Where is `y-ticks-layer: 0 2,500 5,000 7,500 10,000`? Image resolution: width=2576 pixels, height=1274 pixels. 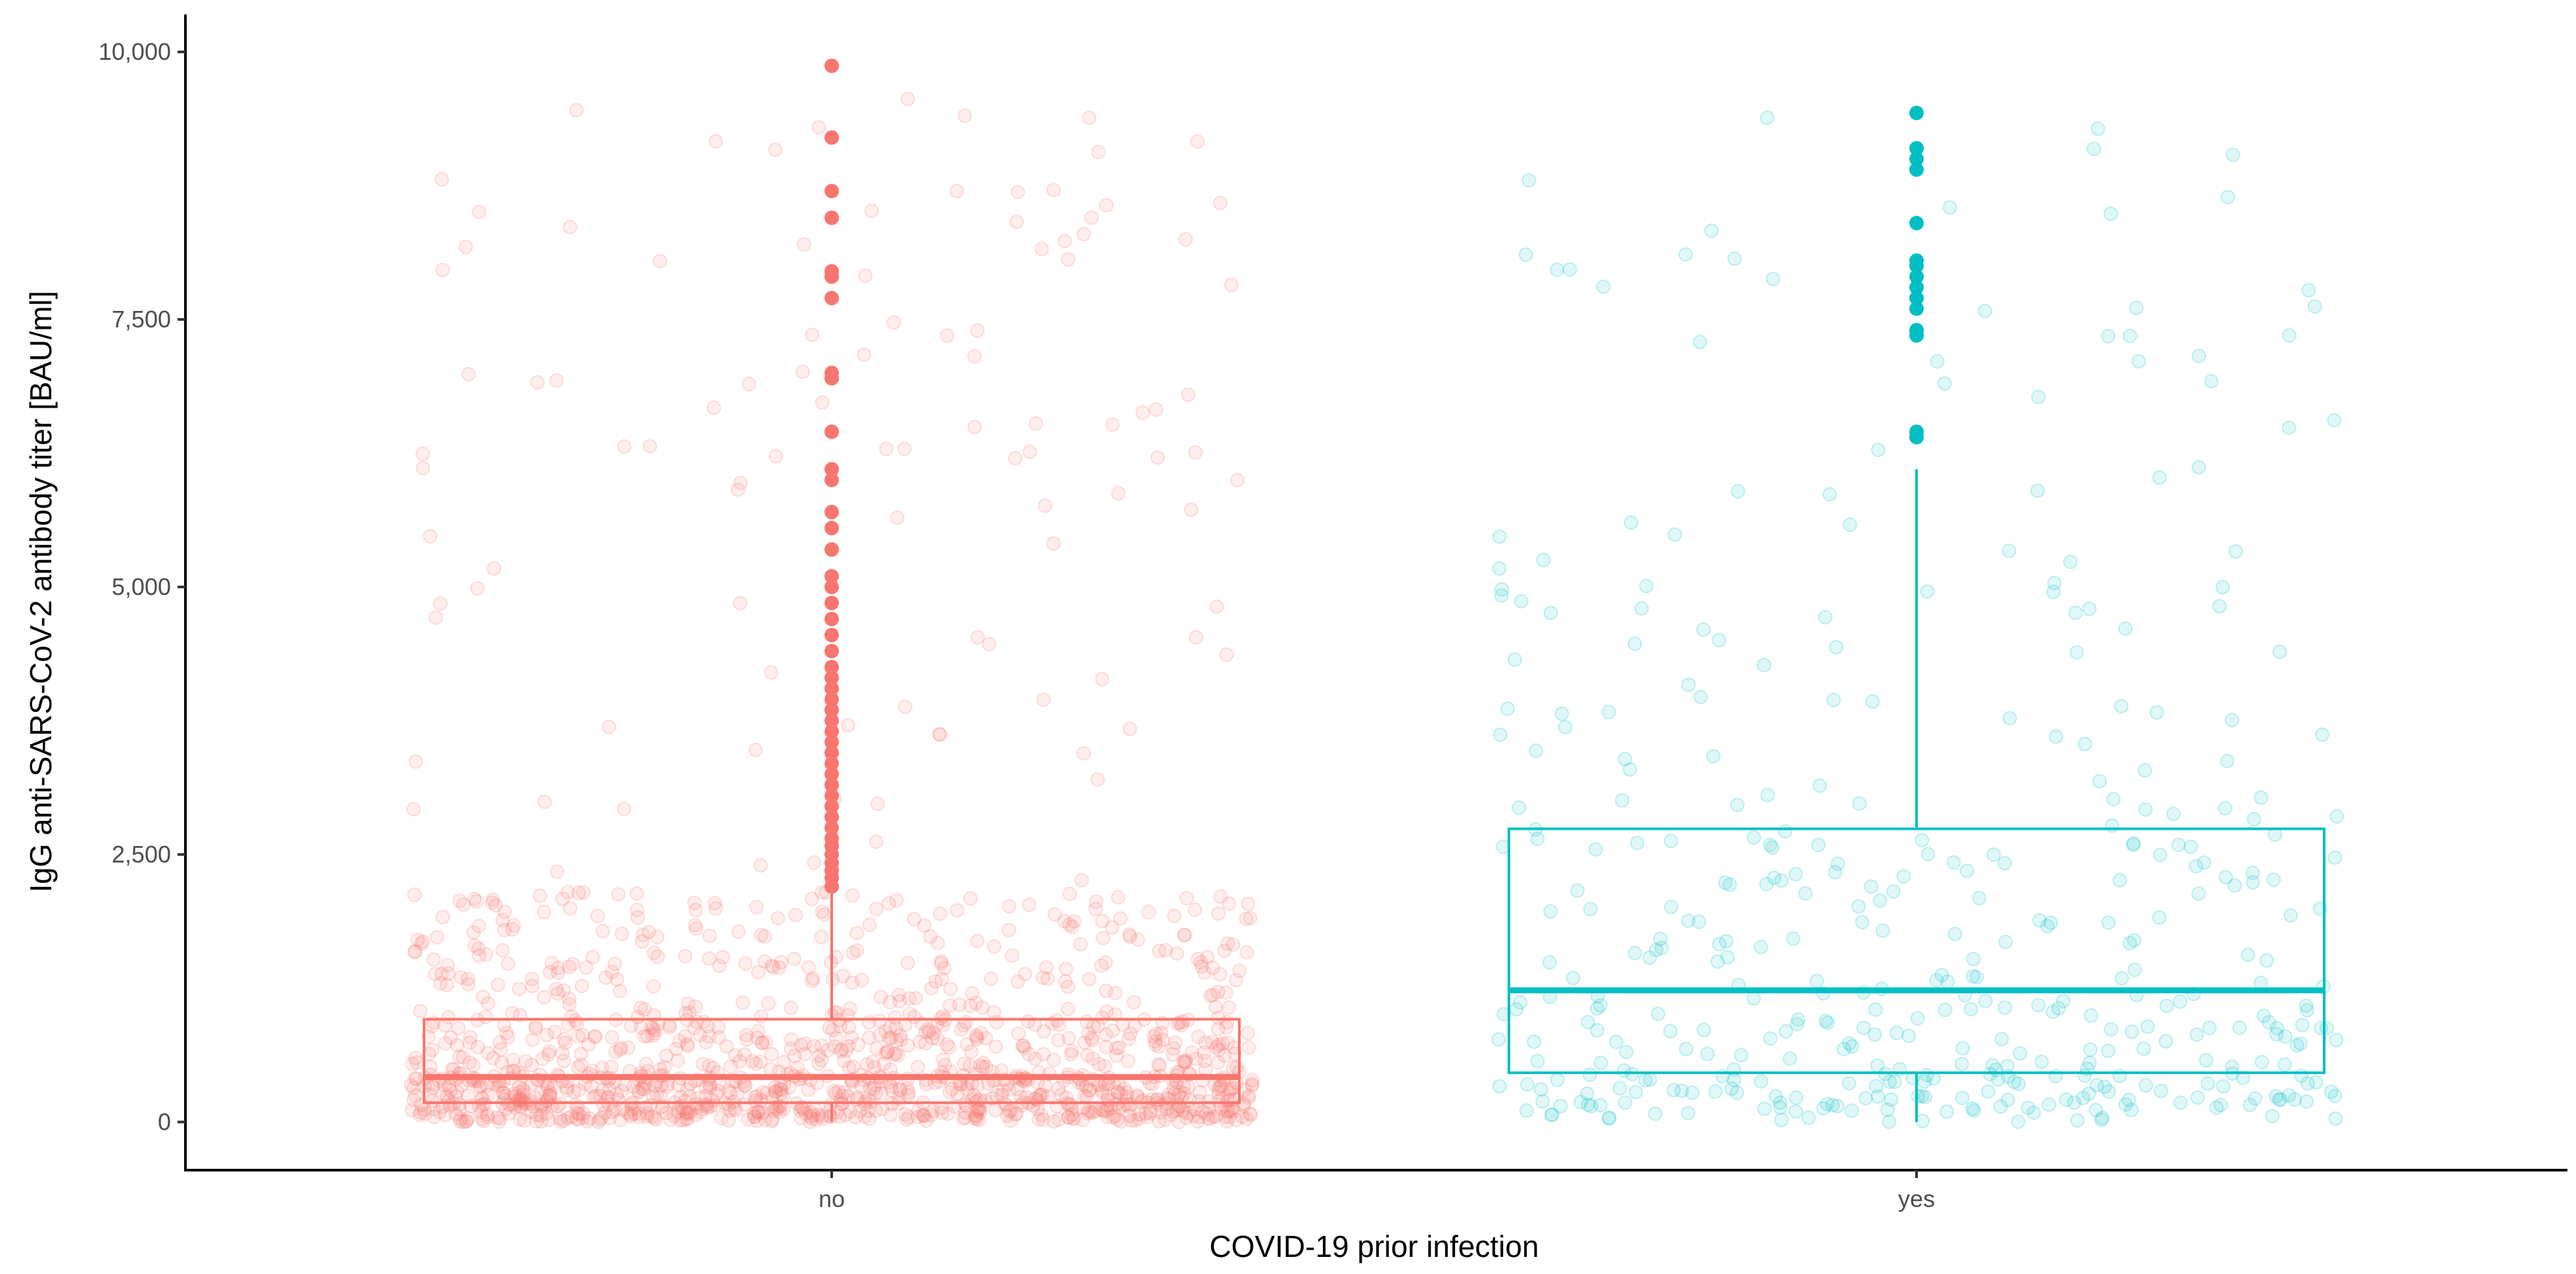 y-ticks-layer: 0 2,500 5,000 7,500 10,000 is located at coordinates (142, 586).